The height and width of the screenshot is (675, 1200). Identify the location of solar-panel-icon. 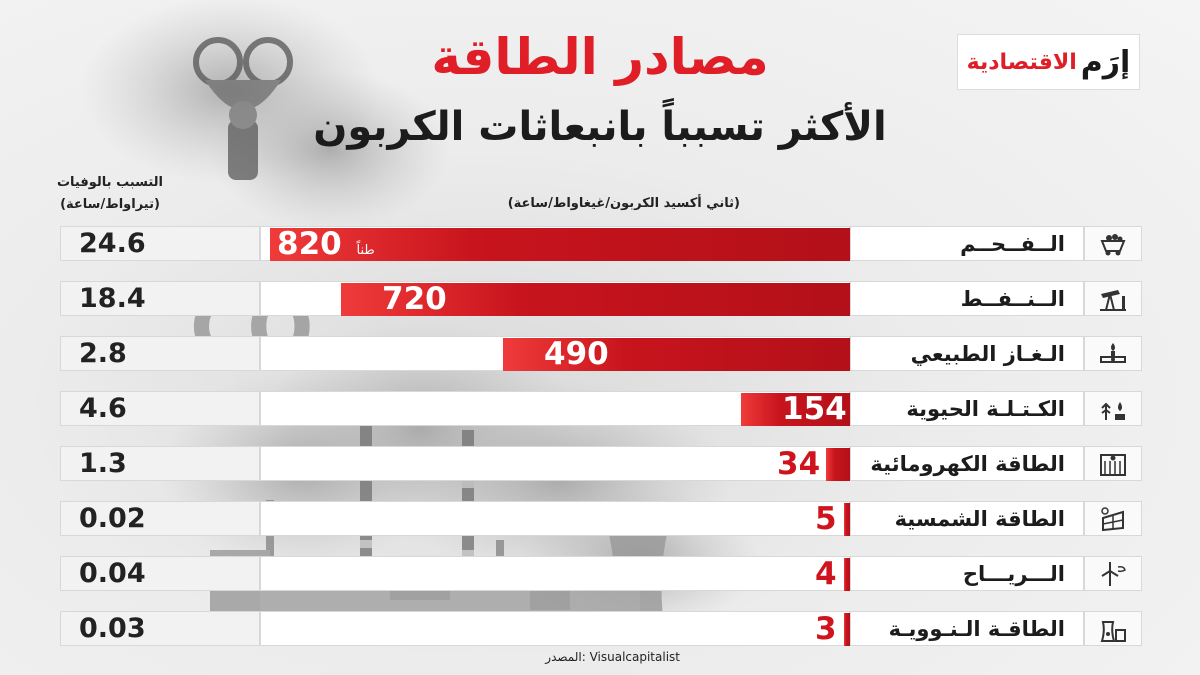
(1113, 518).